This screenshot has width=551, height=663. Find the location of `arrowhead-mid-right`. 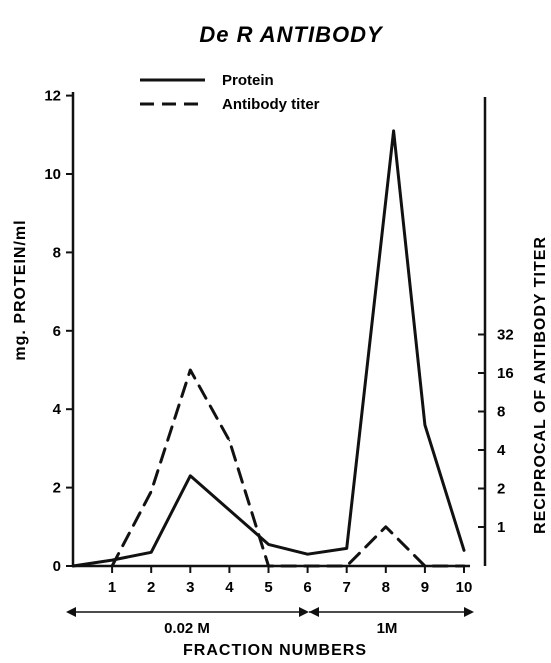

arrowhead-mid-right is located at coordinates (314, 612).